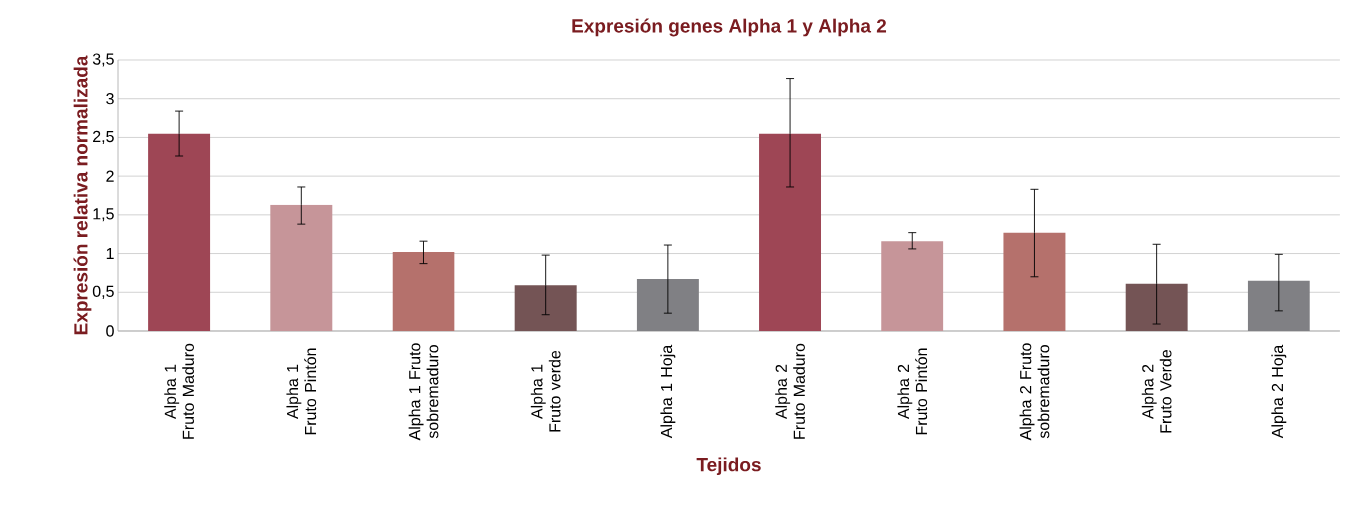 This screenshot has height=519, width=1353. What do you see at coordinates (103, 60) in the screenshot?
I see `y-tick-label: 3,5` at bounding box center [103, 60].